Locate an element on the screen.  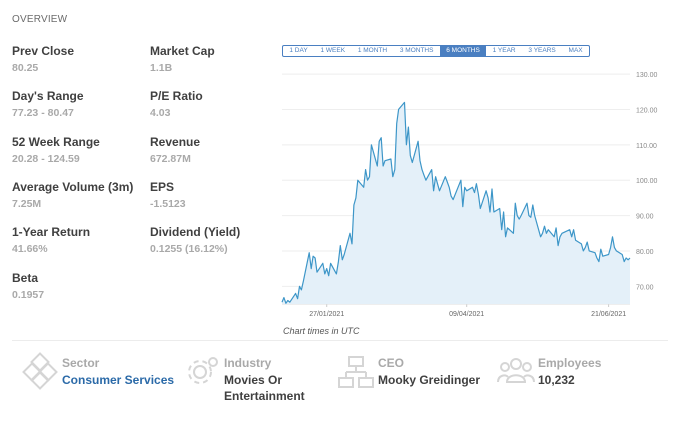
sector-icon is located at coordinates (40, 371).